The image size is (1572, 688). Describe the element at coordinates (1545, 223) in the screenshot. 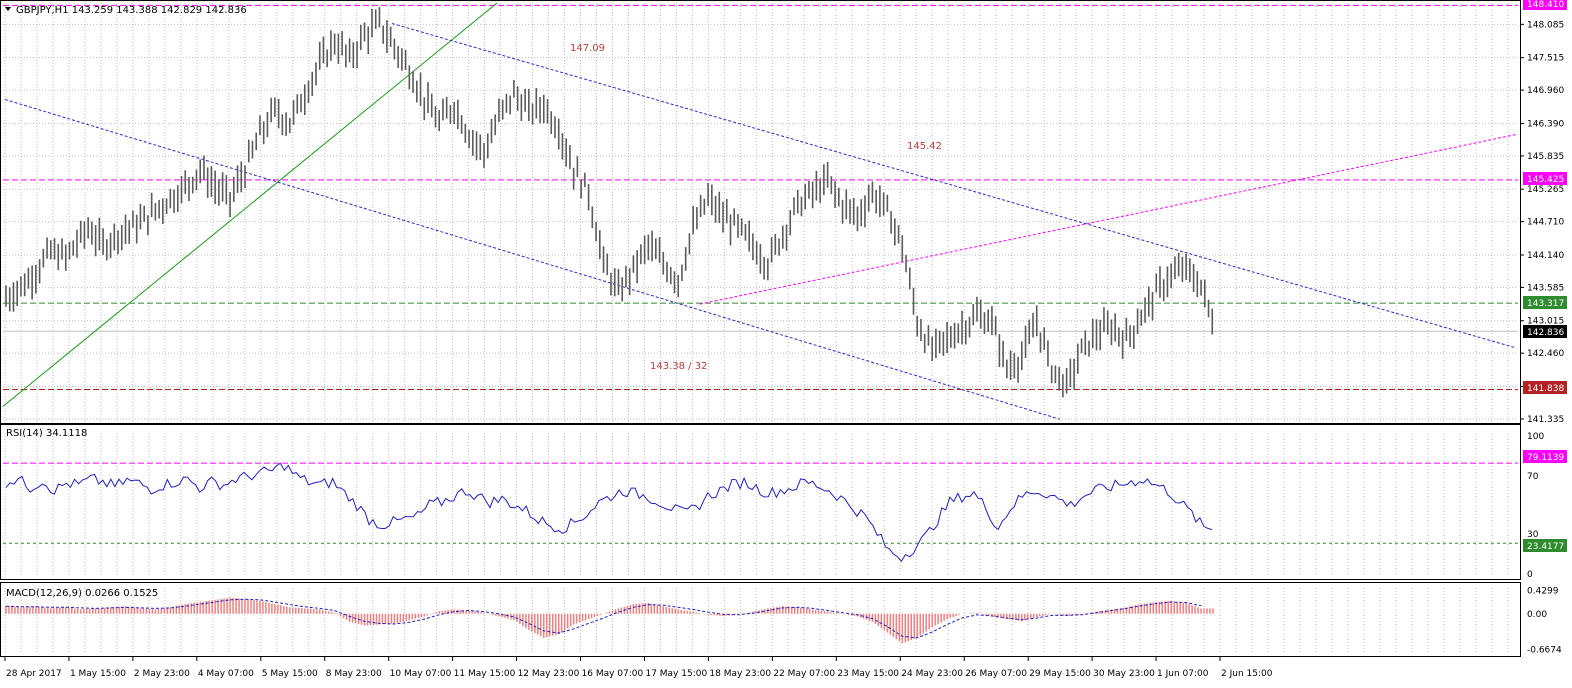

I see `price-tick-label: 144.710` at that location.